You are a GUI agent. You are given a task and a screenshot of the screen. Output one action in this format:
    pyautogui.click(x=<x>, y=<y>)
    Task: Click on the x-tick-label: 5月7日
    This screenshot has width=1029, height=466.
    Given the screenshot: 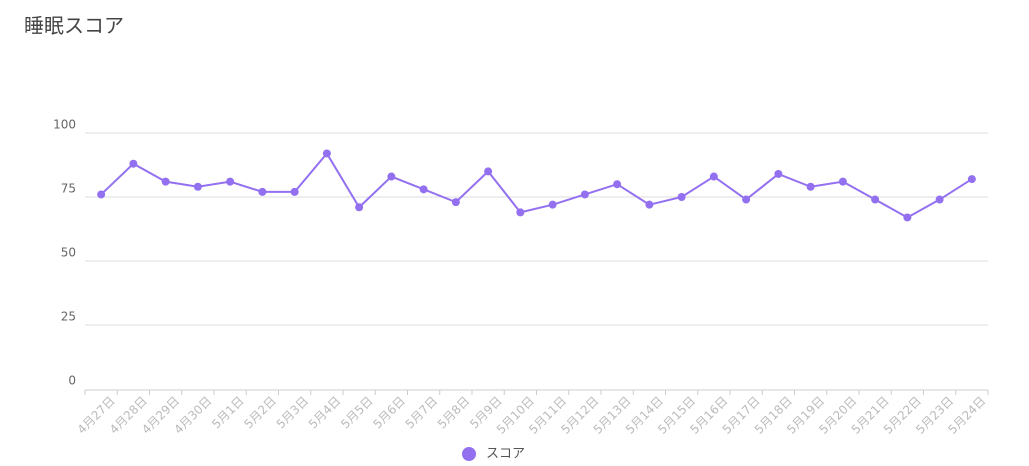 What is the action you would take?
    pyautogui.click(x=422, y=413)
    